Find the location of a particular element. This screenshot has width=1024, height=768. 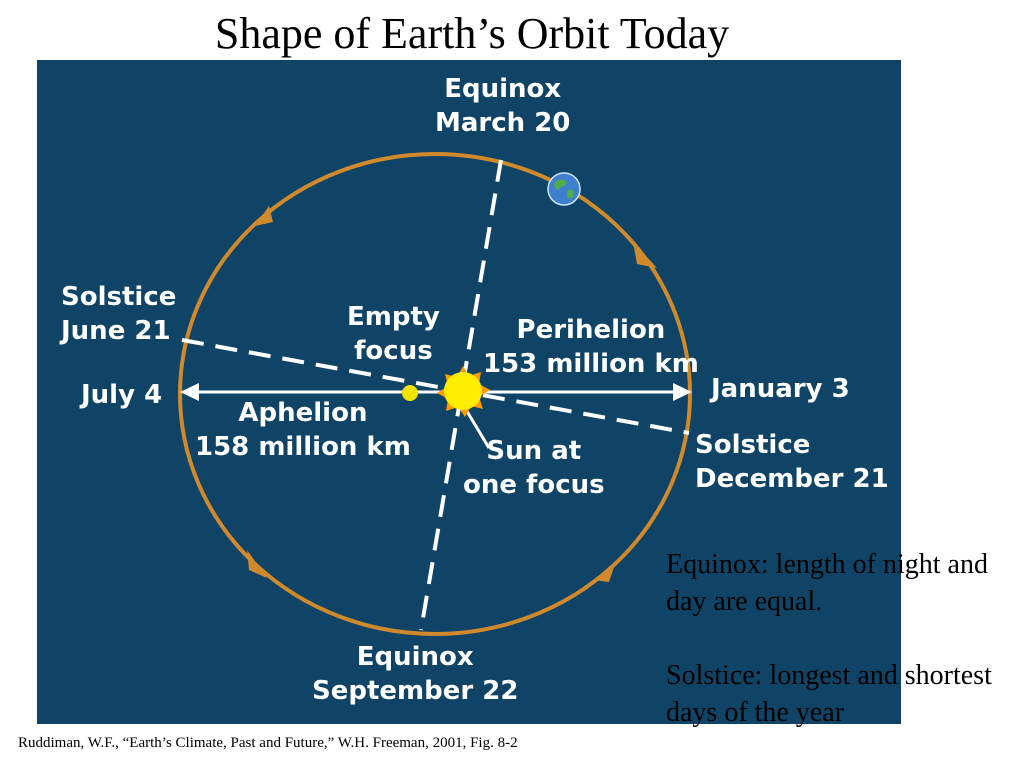

sun-focus-line1: Sun at is located at coordinates (534, 451).